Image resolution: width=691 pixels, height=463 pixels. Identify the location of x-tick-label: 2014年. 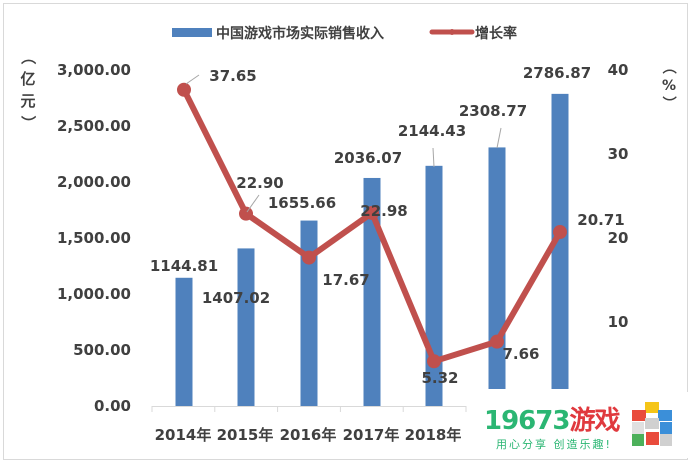
(183, 435).